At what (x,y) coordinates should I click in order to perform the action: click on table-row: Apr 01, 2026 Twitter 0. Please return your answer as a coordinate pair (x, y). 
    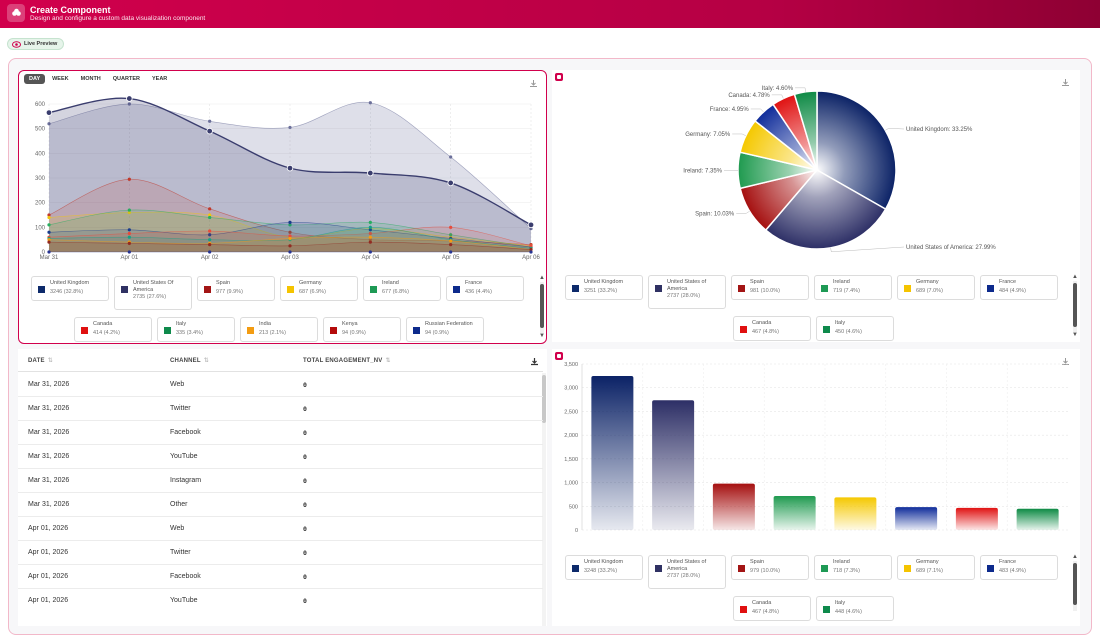
    Looking at the image, I should click on (280, 553).